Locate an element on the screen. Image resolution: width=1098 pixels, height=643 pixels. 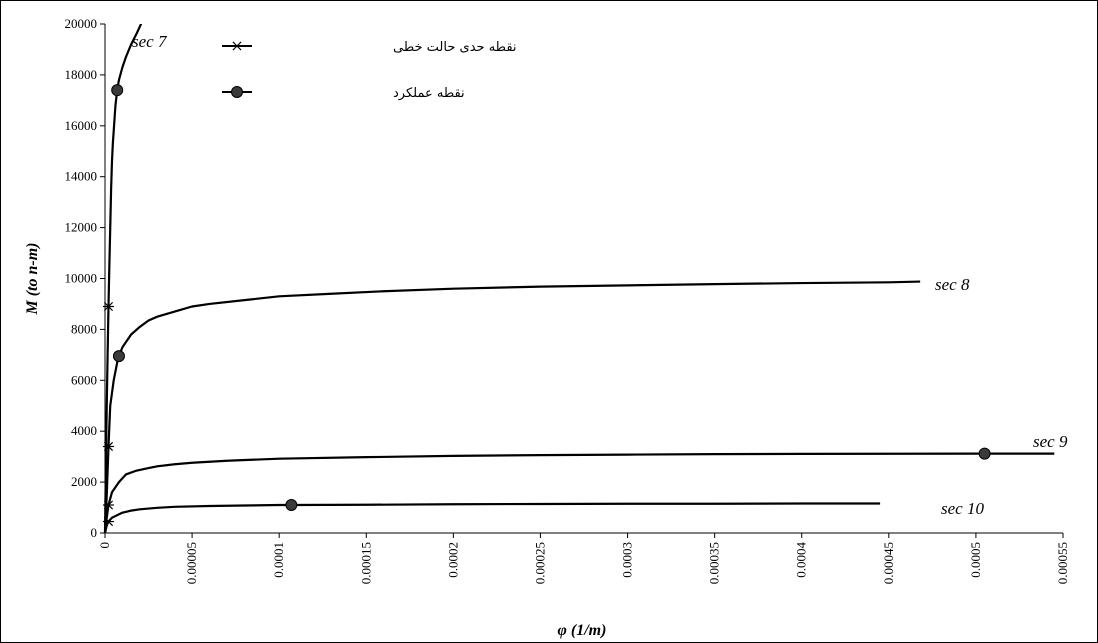
legend-star-icon is located at coordinates (237, 46).